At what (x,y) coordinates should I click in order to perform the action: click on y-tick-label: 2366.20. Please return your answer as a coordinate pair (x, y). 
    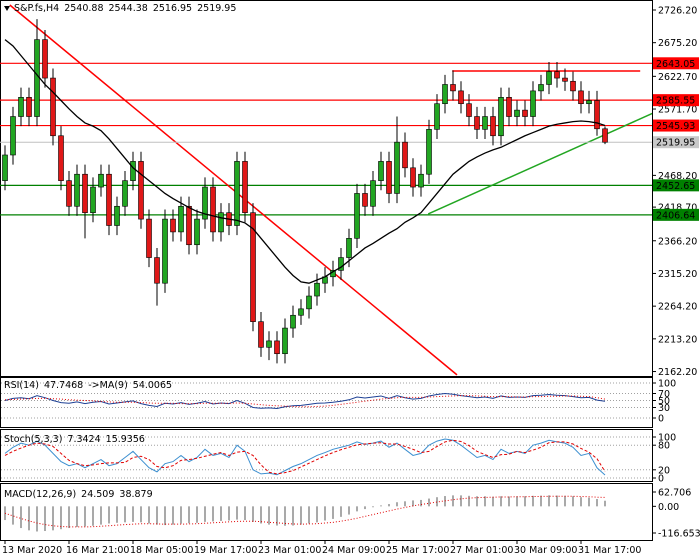
    Looking at the image, I should click on (677, 241).